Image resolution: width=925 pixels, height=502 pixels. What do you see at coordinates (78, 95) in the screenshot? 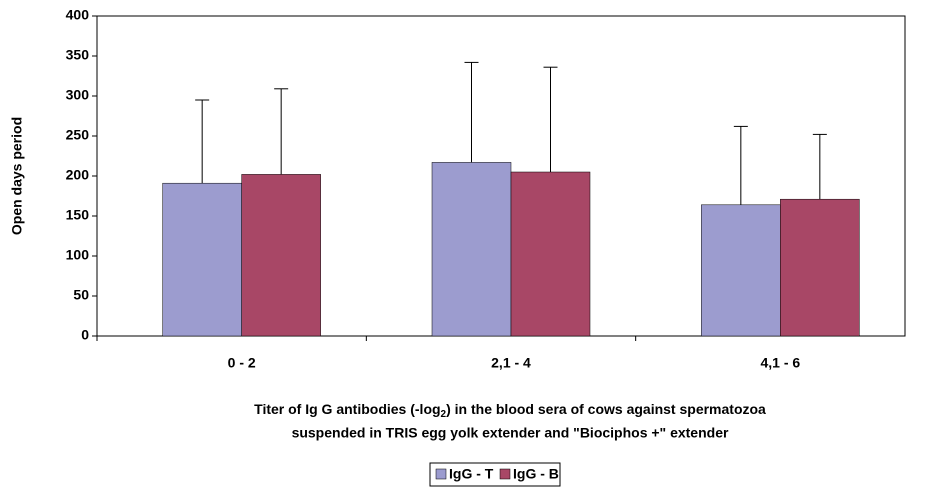
I see `y-tick-label: 300` at bounding box center [78, 95].